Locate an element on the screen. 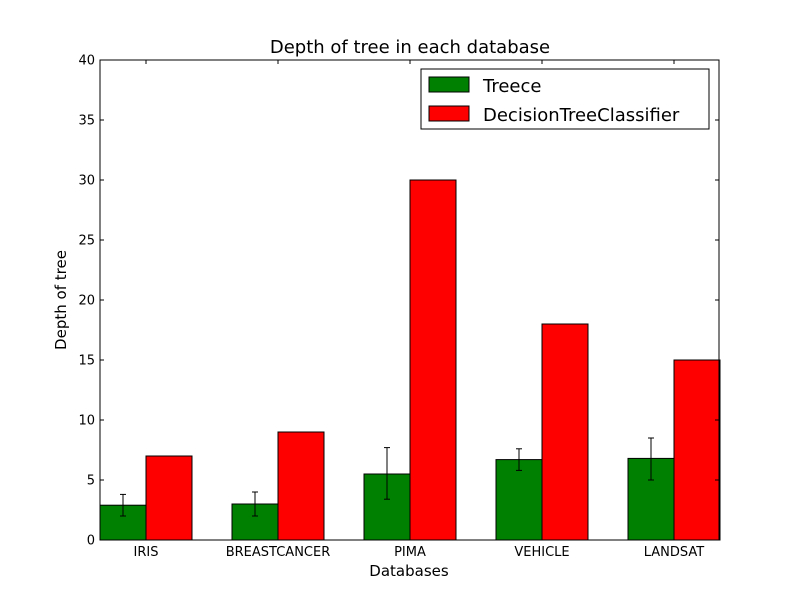 This screenshot has height=600, width=800. bar-decisiontreeclassifier-pima is located at coordinates (433, 360).